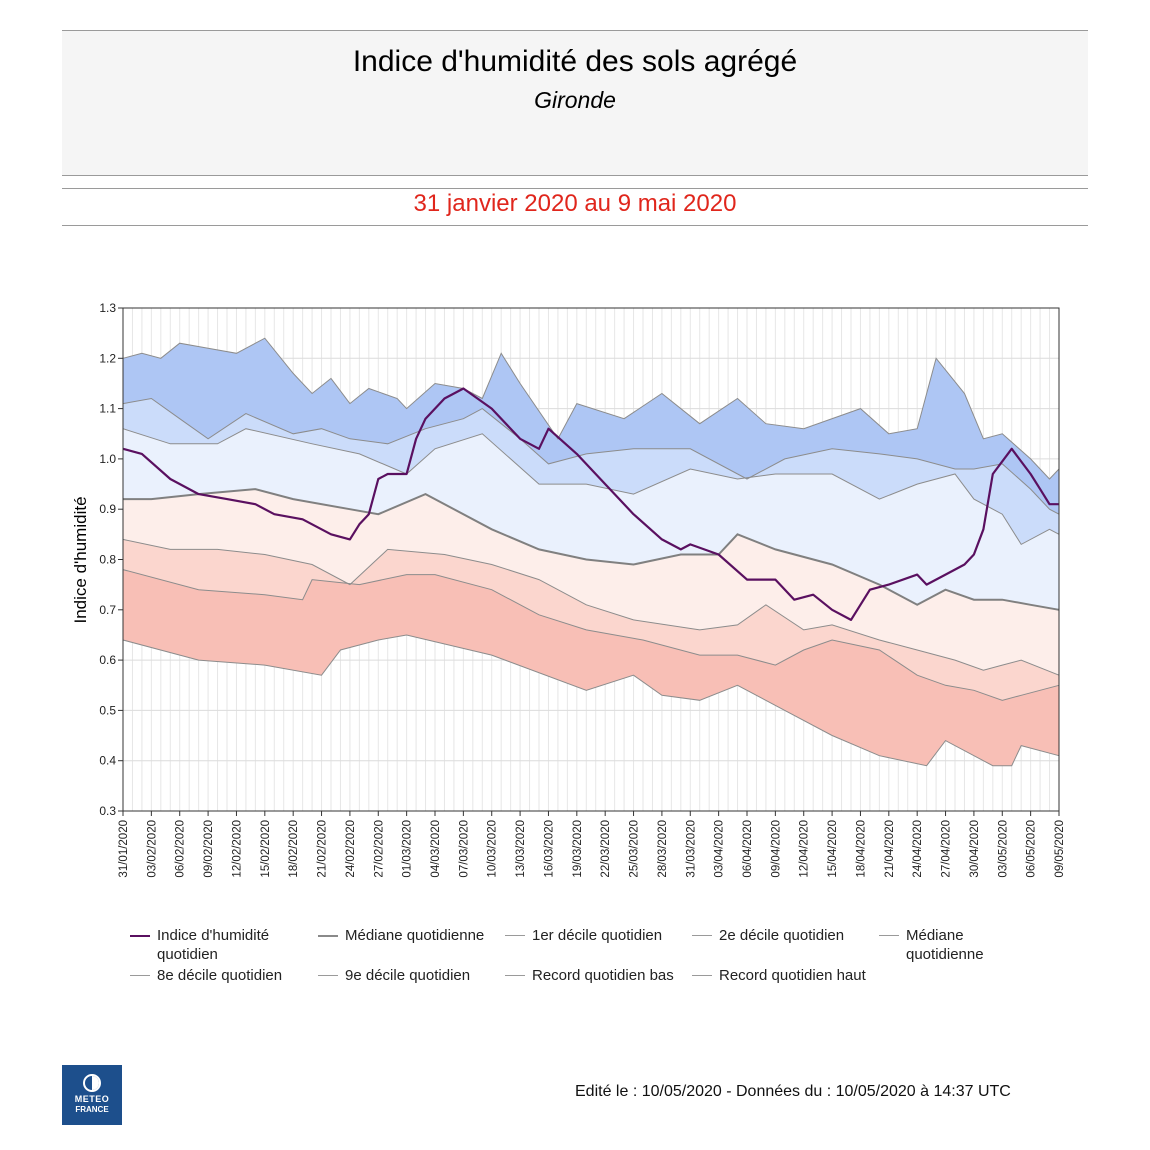  What do you see at coordinates (80, 559) in the screenshot?
I see `y-axis-label: Indice d'humidité` at bounding box center [80, 559].